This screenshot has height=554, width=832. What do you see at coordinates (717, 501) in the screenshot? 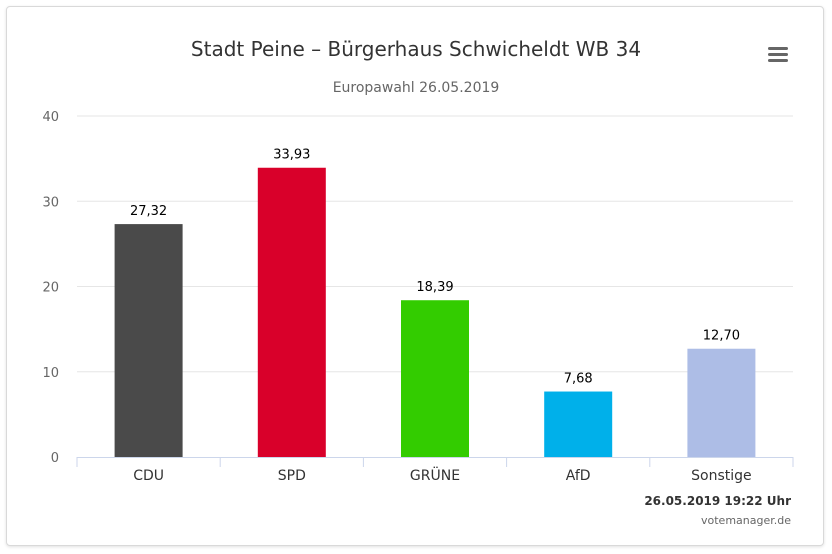
I see `timestamp: 26.05.2019 19:22 Uhr` at bounding box center [717, 501].